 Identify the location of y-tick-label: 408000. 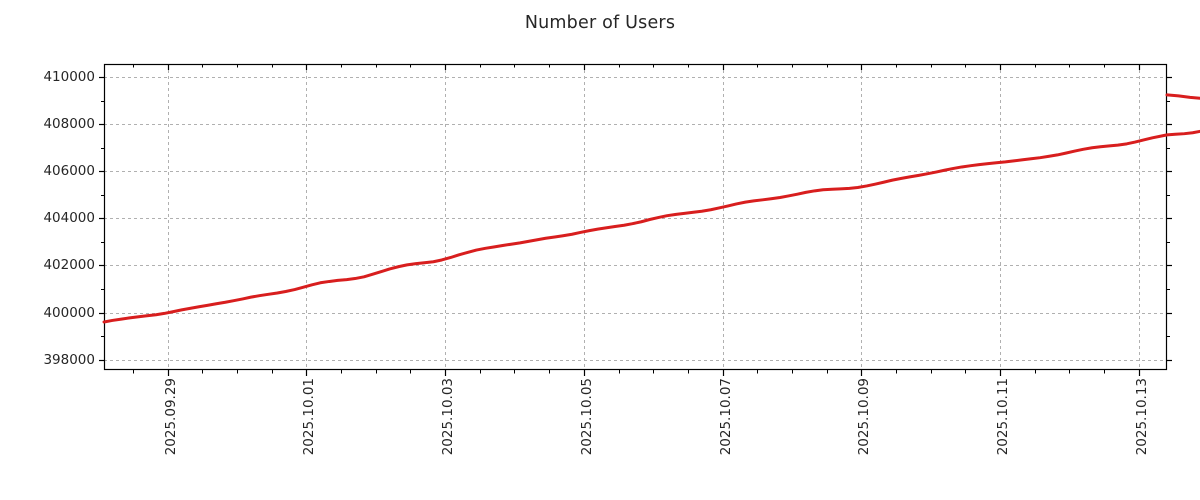
(69, 124).